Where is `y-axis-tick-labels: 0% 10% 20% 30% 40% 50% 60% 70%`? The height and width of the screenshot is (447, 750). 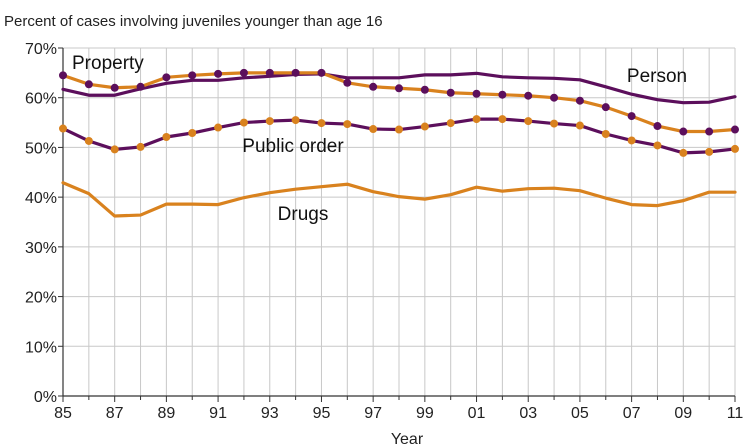 y-axis-tick-labels: 0% 10% 20% 30% 40% 50% 60% 70% is located at coordinates (41, 223).